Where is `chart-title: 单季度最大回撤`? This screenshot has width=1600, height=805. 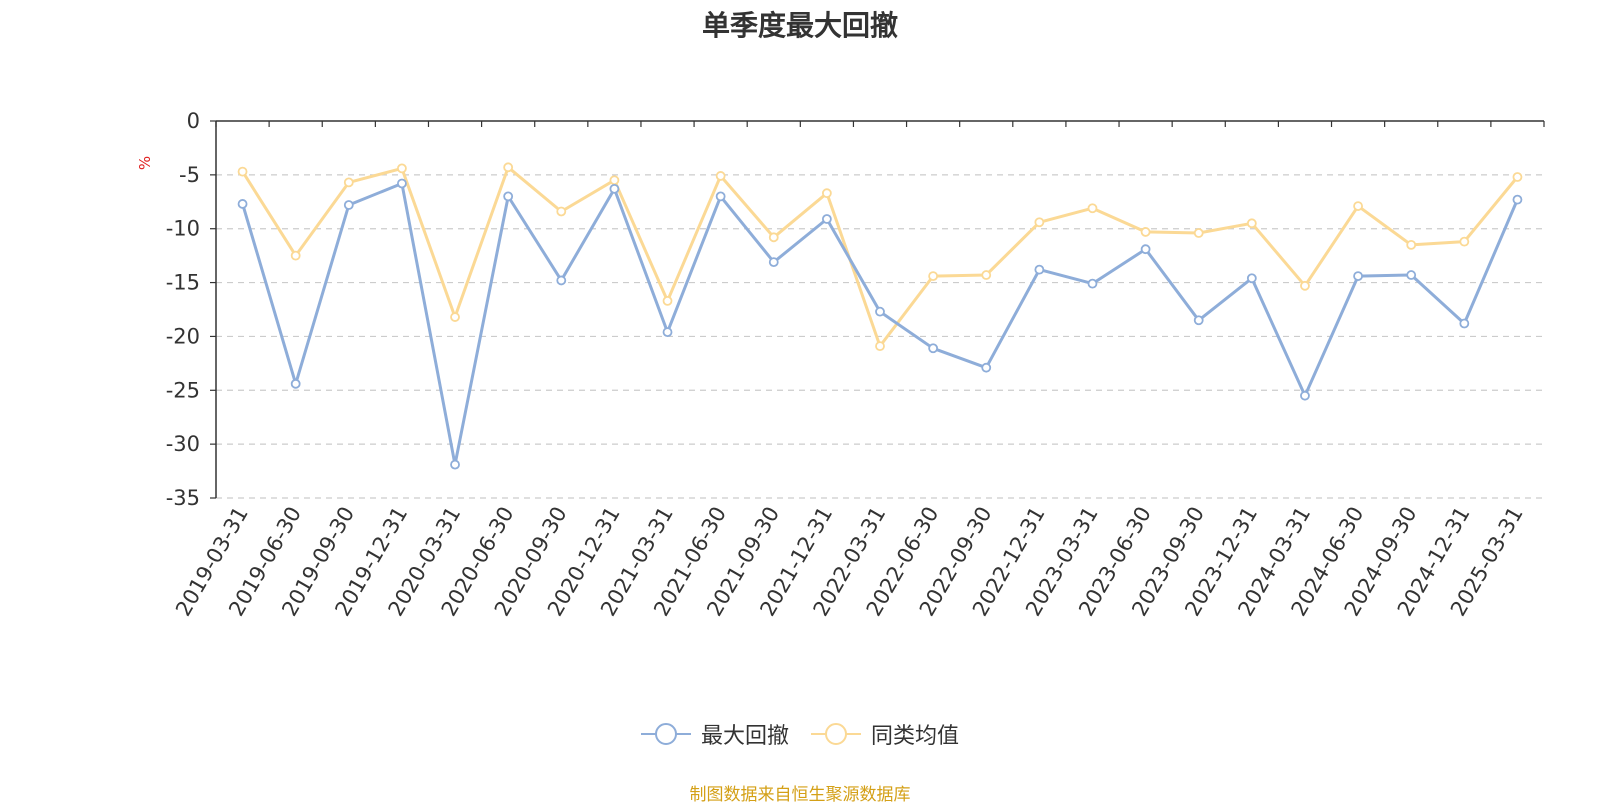
chart-title: 单季度最大回撤 is located at coordinates (799, 25).